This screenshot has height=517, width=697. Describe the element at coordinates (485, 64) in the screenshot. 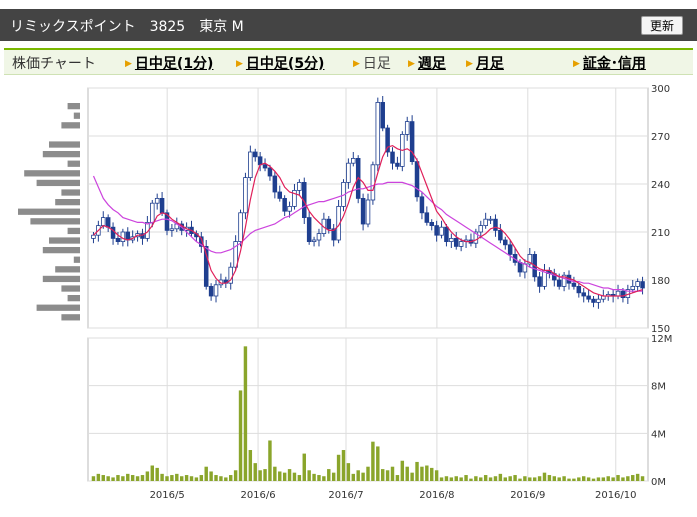

I see `nav-monthly: ▶ 月足` at that location.